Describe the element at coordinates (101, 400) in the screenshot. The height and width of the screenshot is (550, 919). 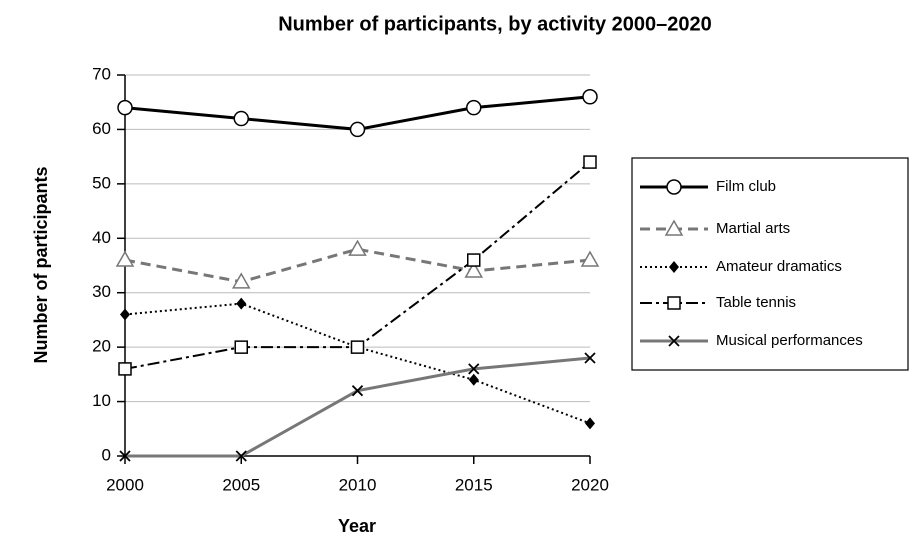
I see `y-tick-label: 10` at that location.